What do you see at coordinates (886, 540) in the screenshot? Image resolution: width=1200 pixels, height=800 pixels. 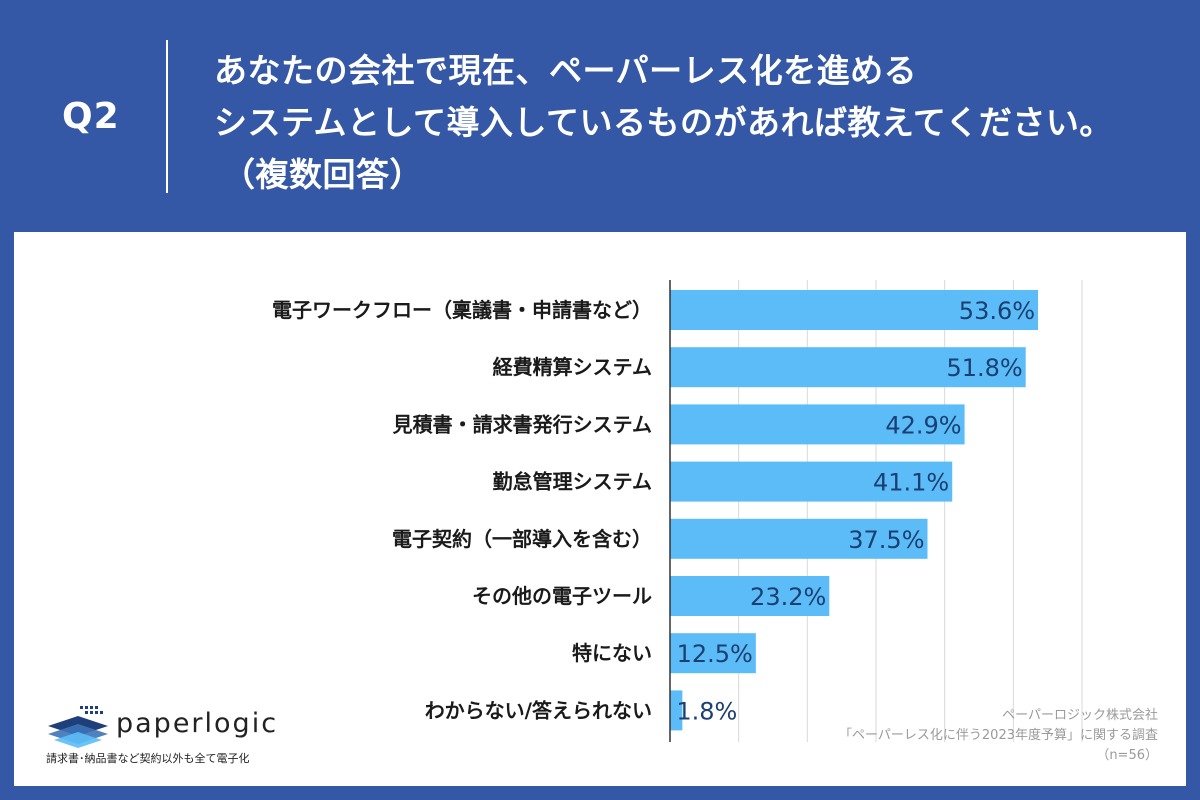 I see `value-label: 37.5%` at bounding box center [886, 540].